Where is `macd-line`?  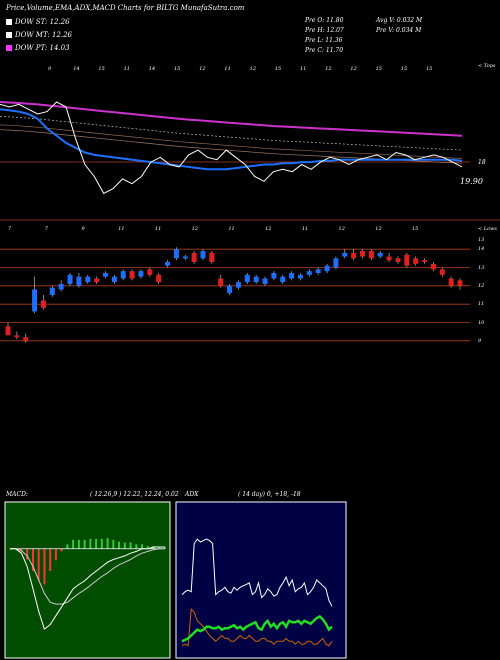
macd-line is located at coordinates (87, 588).